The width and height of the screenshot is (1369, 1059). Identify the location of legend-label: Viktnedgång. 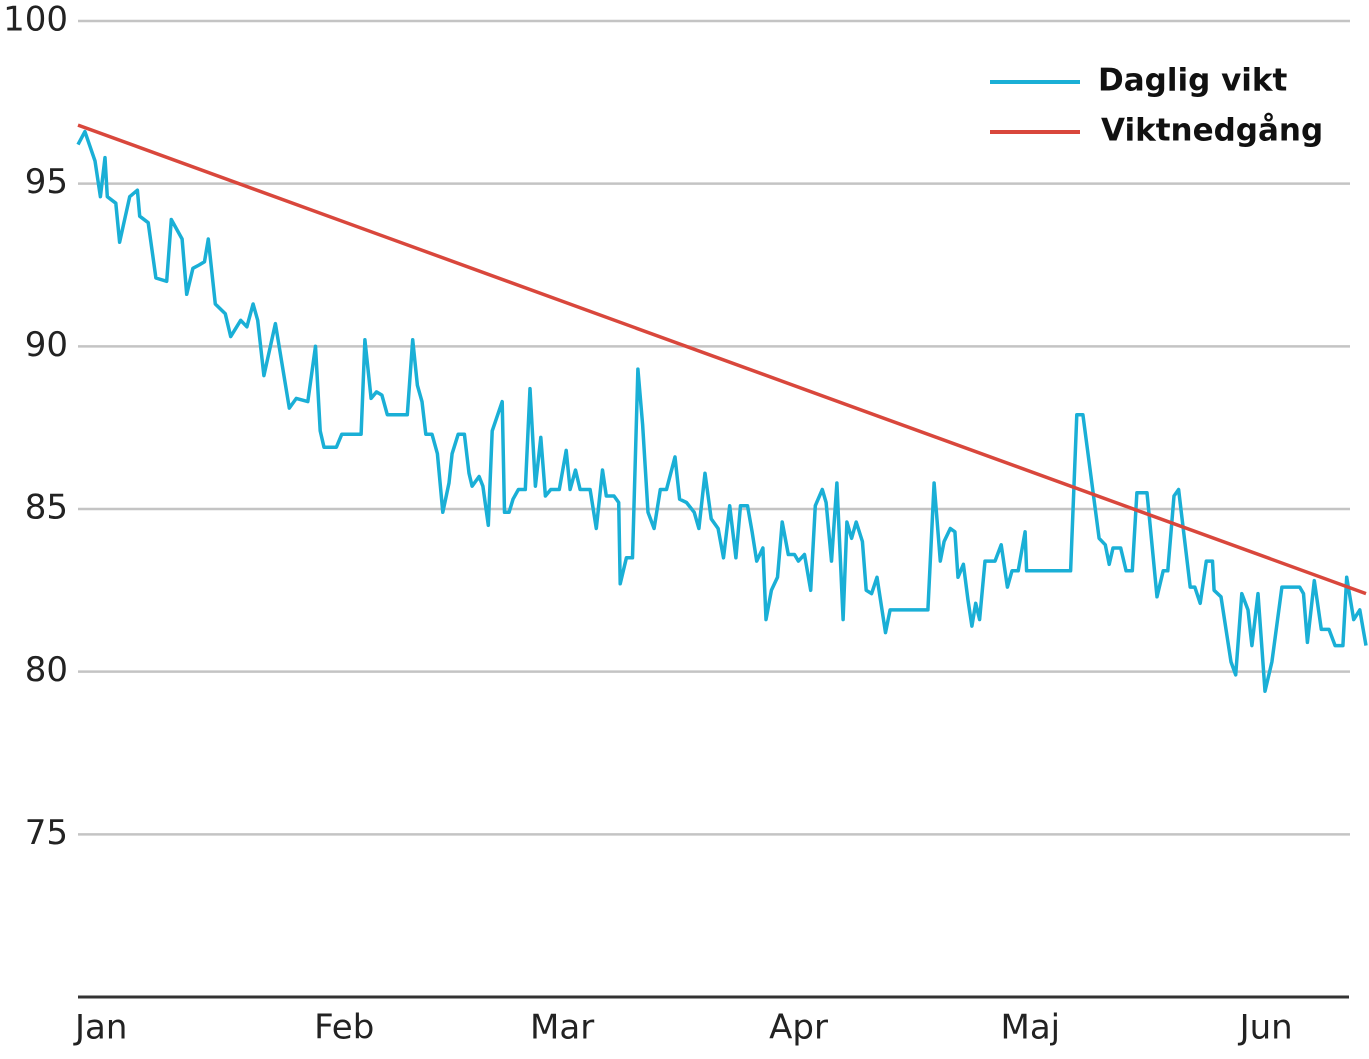
(1212, 131).